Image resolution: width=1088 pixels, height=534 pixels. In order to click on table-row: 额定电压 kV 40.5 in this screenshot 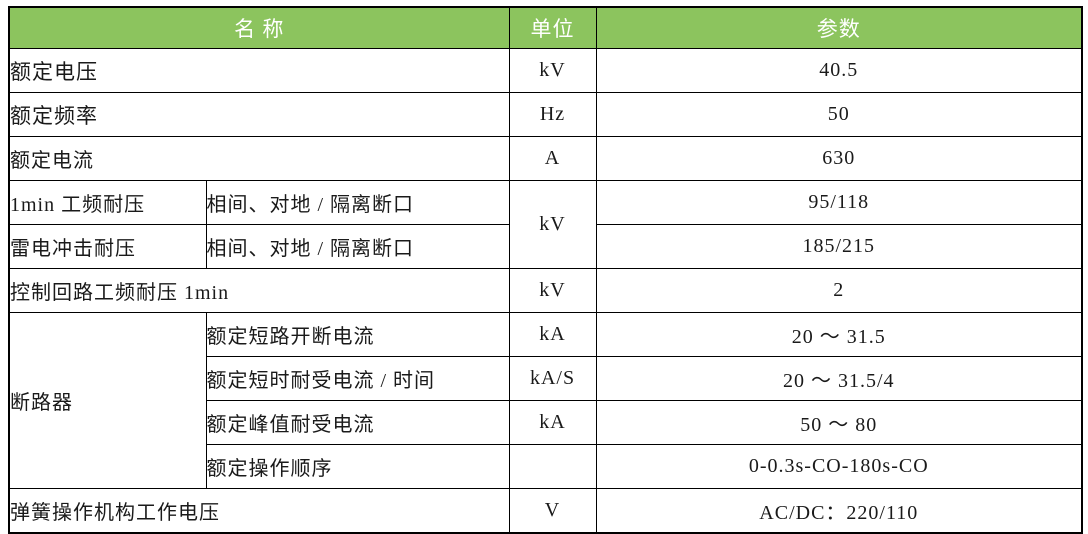, I will do `click(545, 70)`.